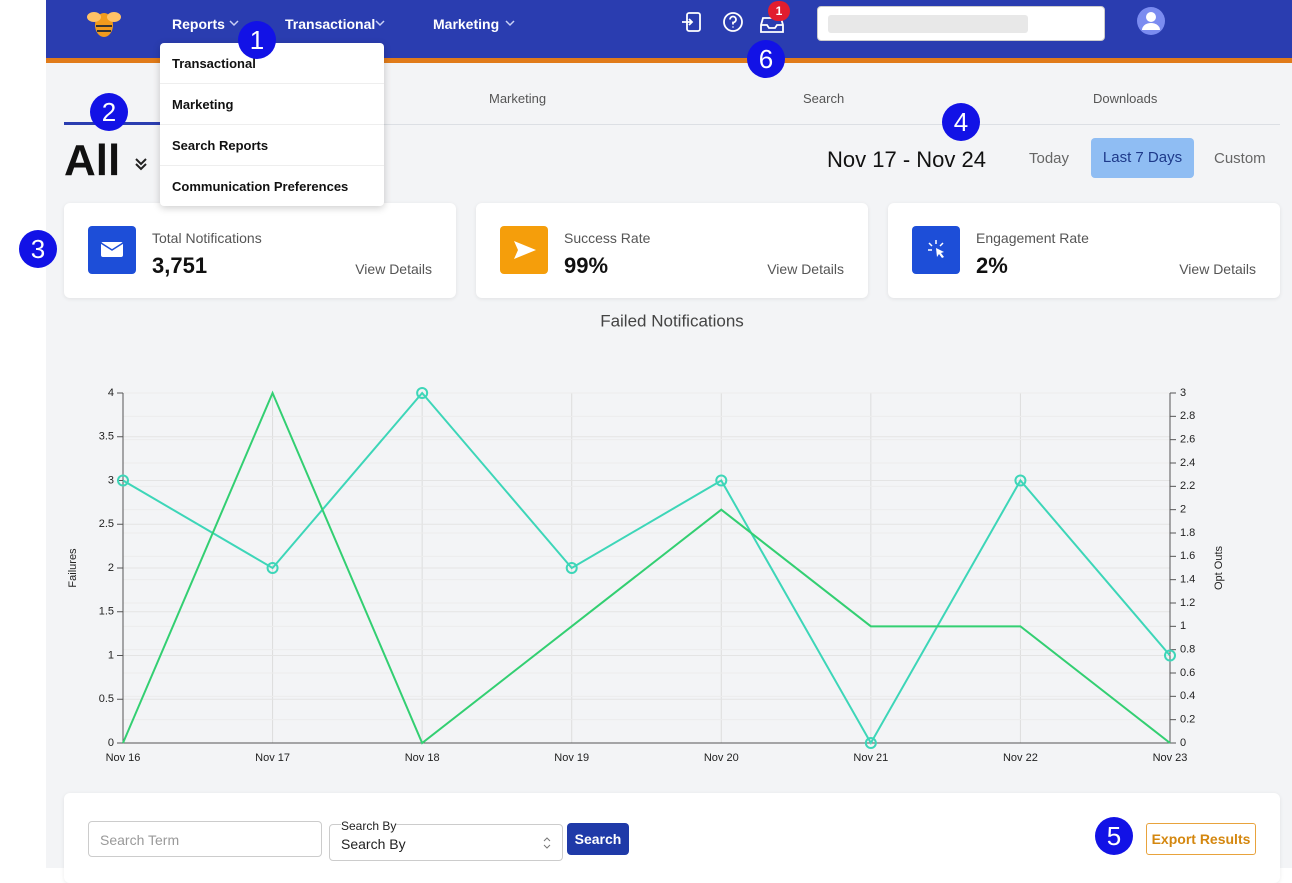 This screenshot has width=1292, height=883. I want to click on y2-tick-label: 0.6, so click(1187, 673).